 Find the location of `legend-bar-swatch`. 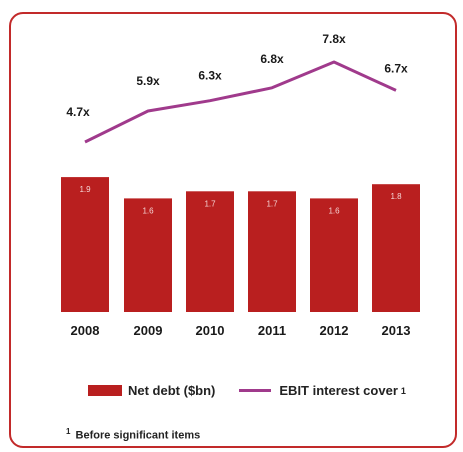

legend-bar-swatch is located at coordinates (105, 390).